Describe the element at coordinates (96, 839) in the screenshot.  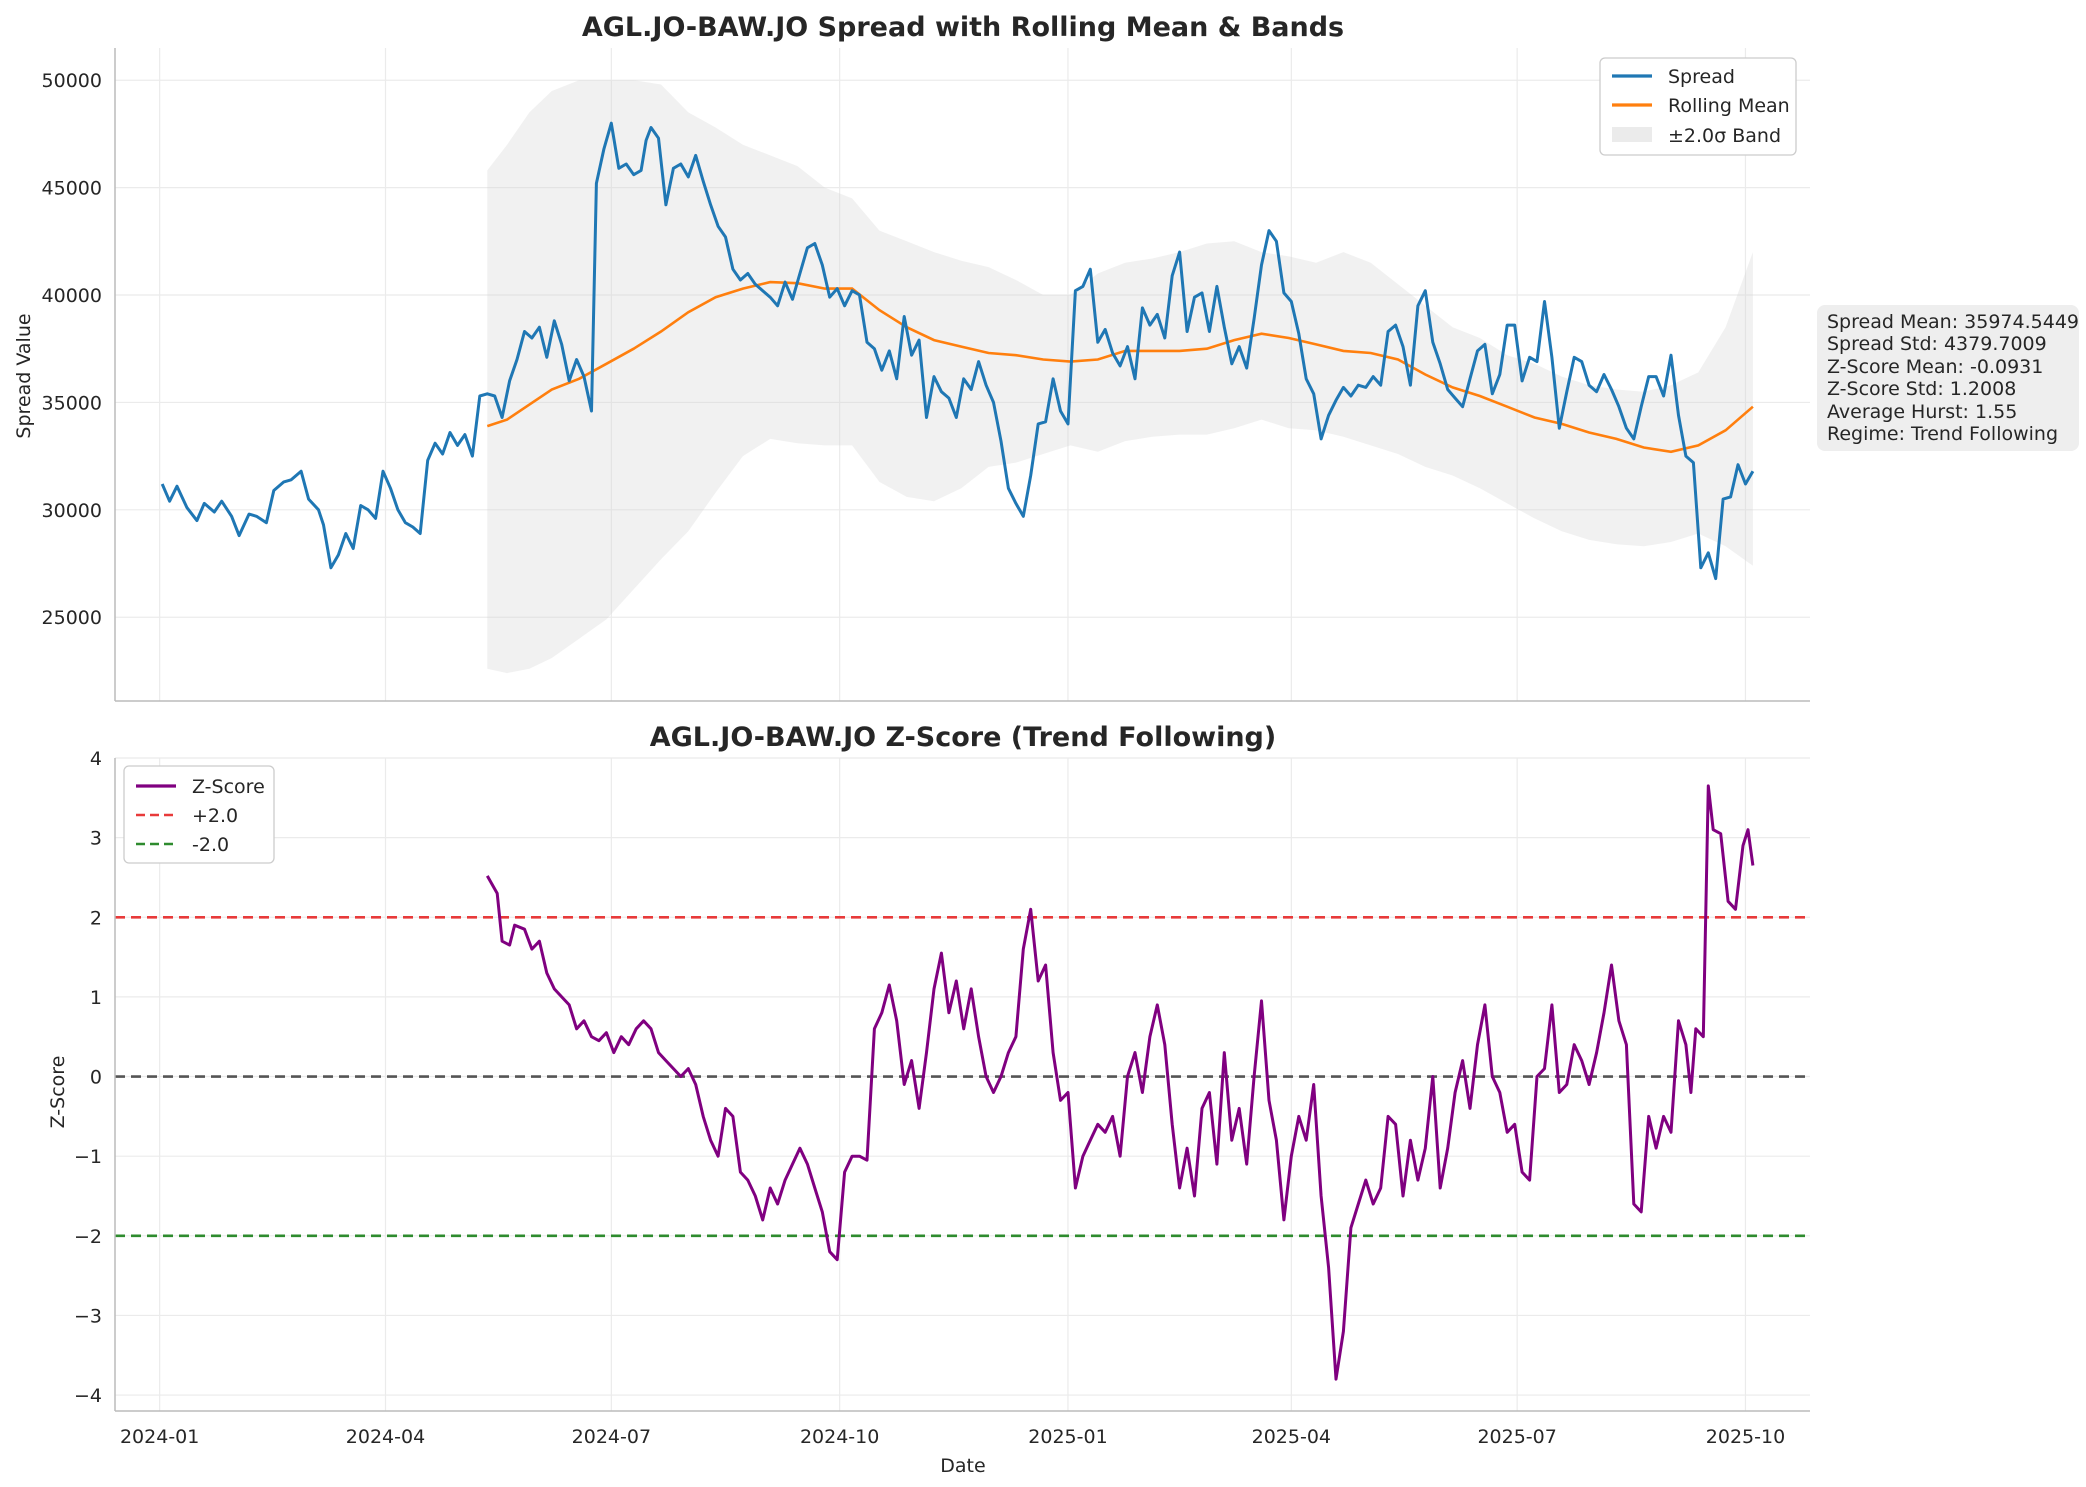
I see `zscore-ytick-label: 3` at that location.